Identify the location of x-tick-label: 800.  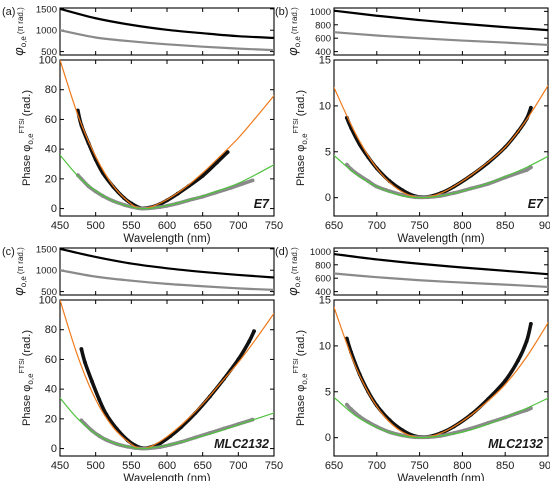
(462, 226).